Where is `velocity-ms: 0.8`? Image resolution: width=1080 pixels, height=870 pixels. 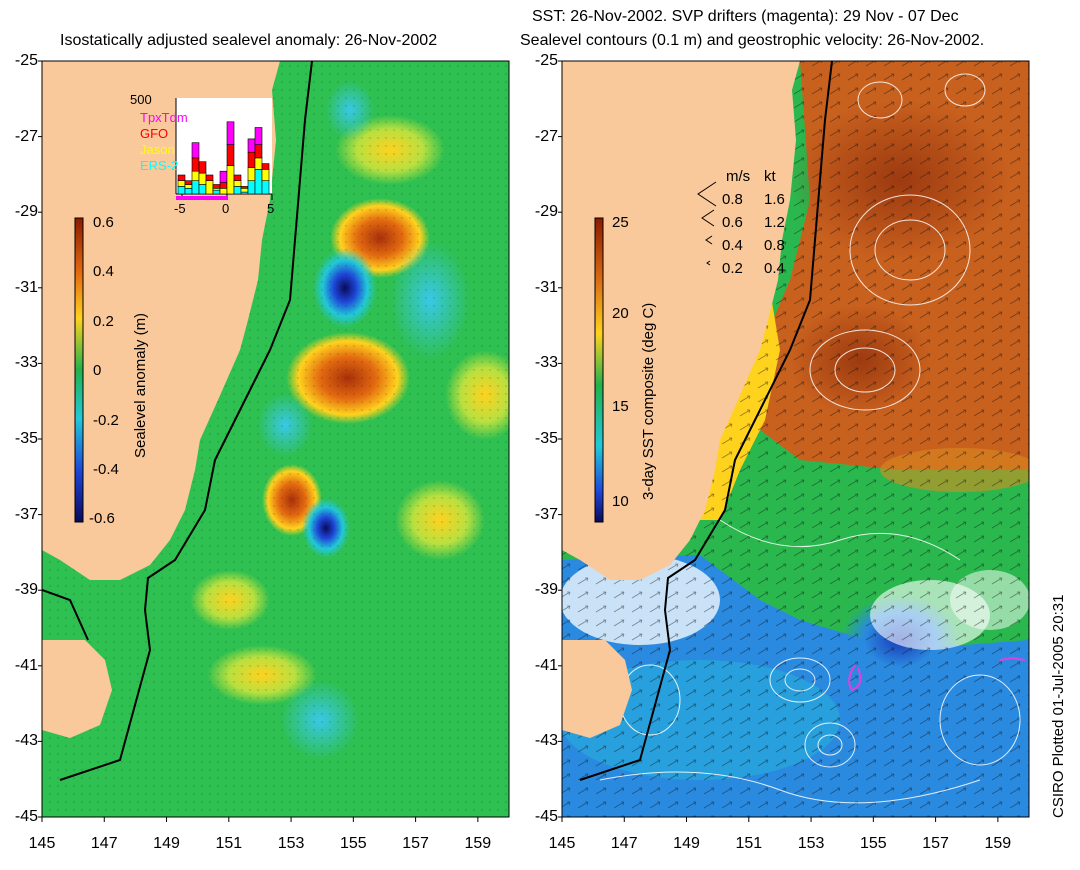 velocity-ms: 0.8 is located at coordinates (732, 199).